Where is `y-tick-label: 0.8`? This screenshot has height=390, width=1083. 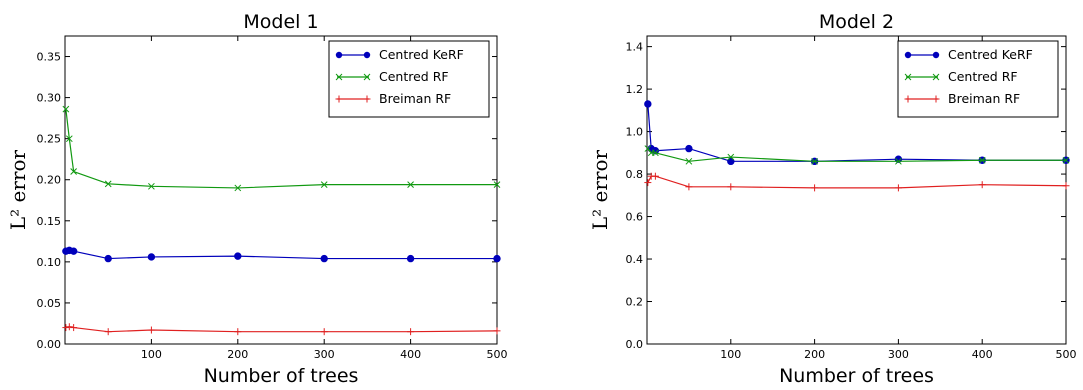
y-tick-label: 0.8 is located at coordinates (635, 174).